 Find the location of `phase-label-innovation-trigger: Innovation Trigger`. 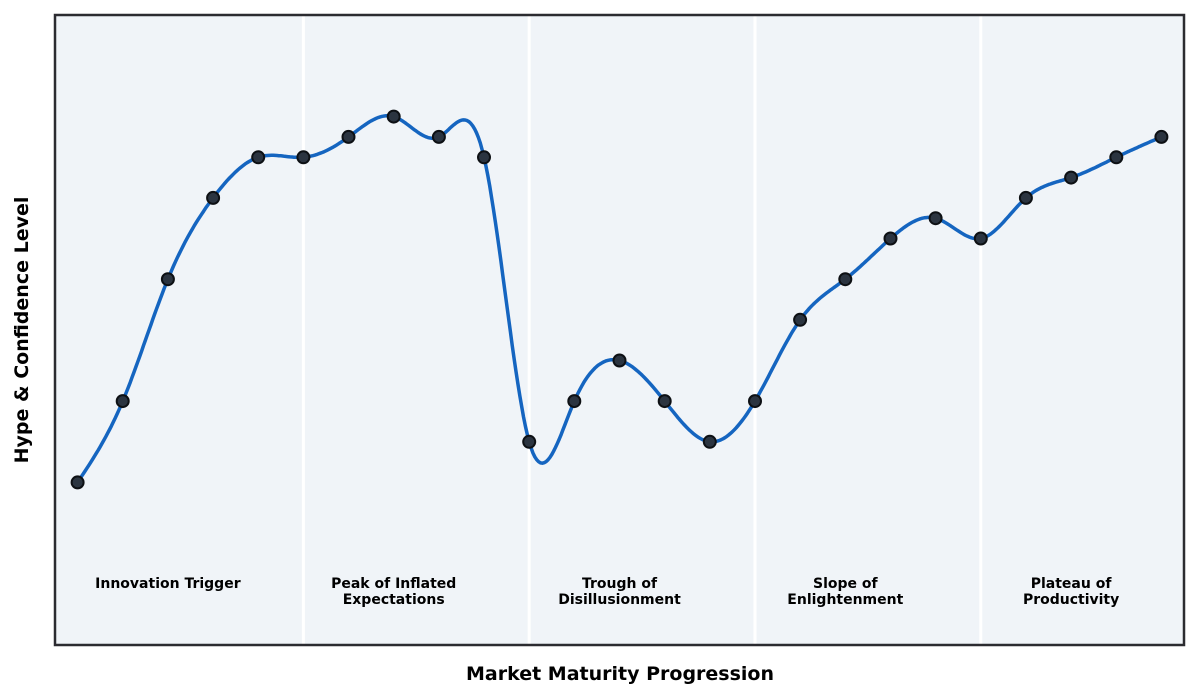

phase-label-innovation-trigger: Innovation Trigger is located at coordinates (168, 584).